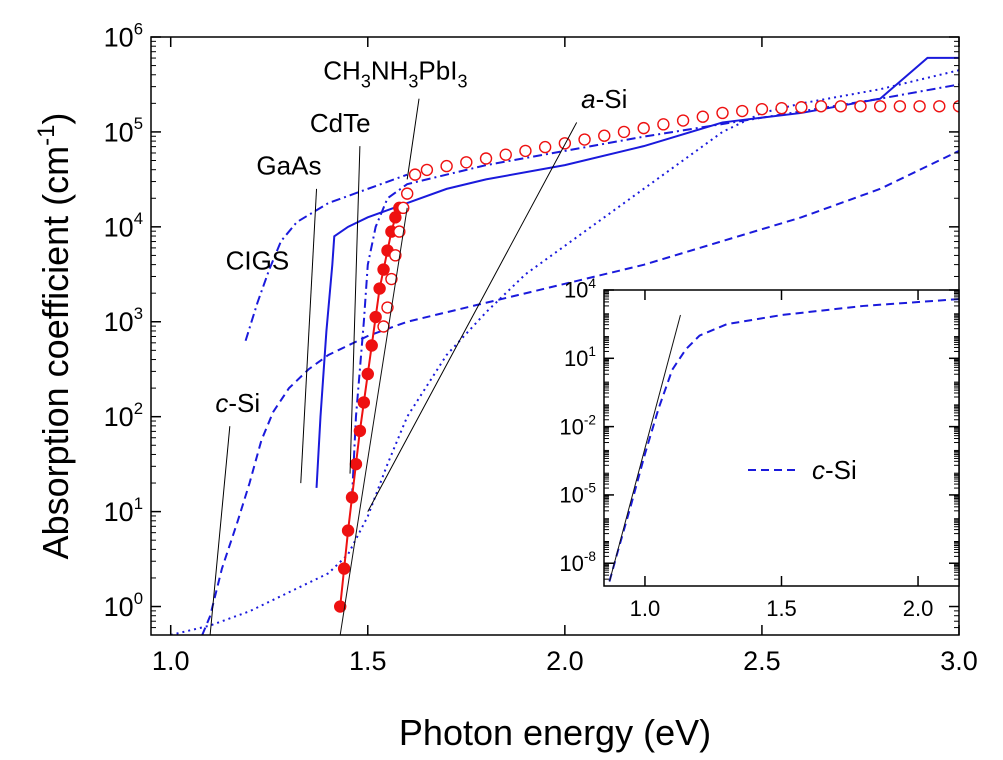 This screenshot has width=1003, height=760. What do you see at coordinates (123, 605) in the screenshot?
I see `y-tick-label: 10⁰` at bounding box center [123, 605].